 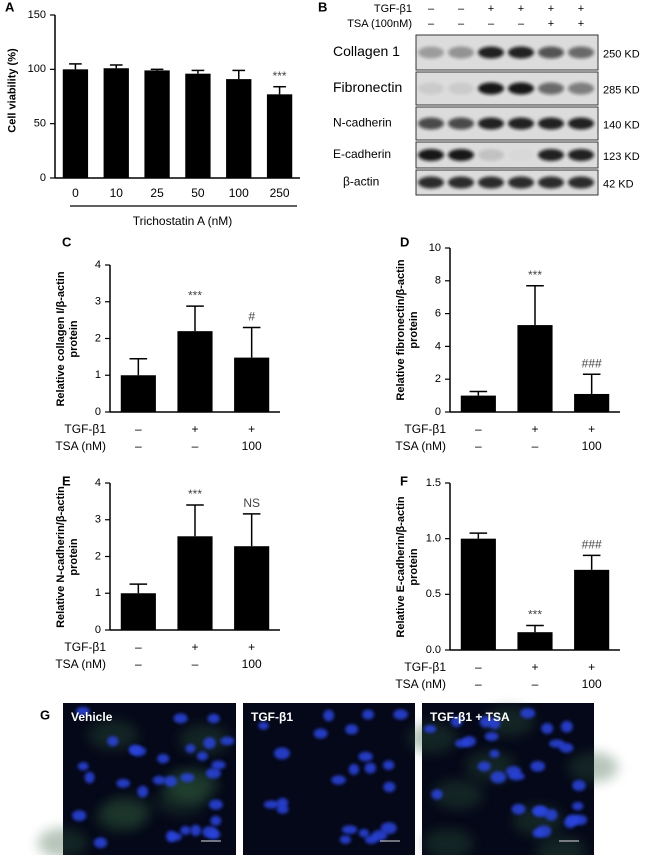 I want to click on blot-frame, so click(x=507, y=88).